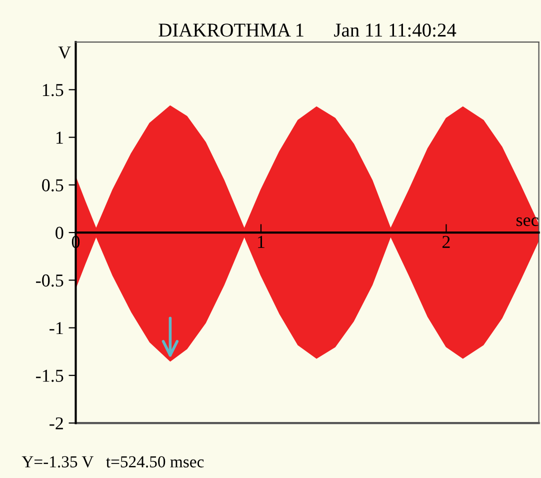  What do you see at coordinates (50, 280) in the screenshot?
I see `y-tick-label: -0.5` at bounding box center [50, 280].